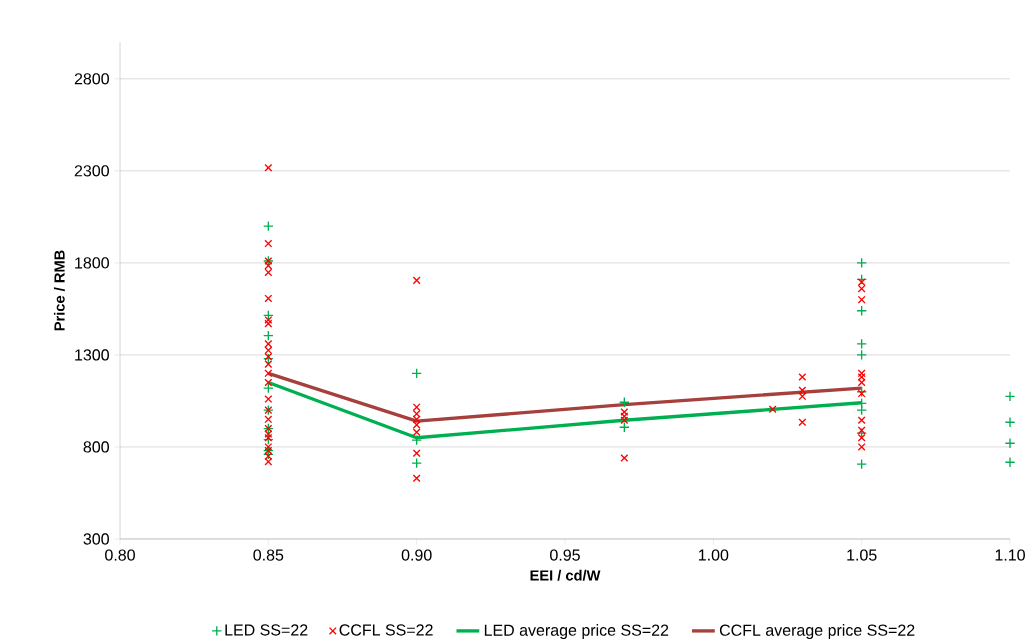 The height and width of the screenshot is (639, 1032). Describe the element at coordinates (96, 447) in the screenshot. I see `y-tick-label: 800` at that location.